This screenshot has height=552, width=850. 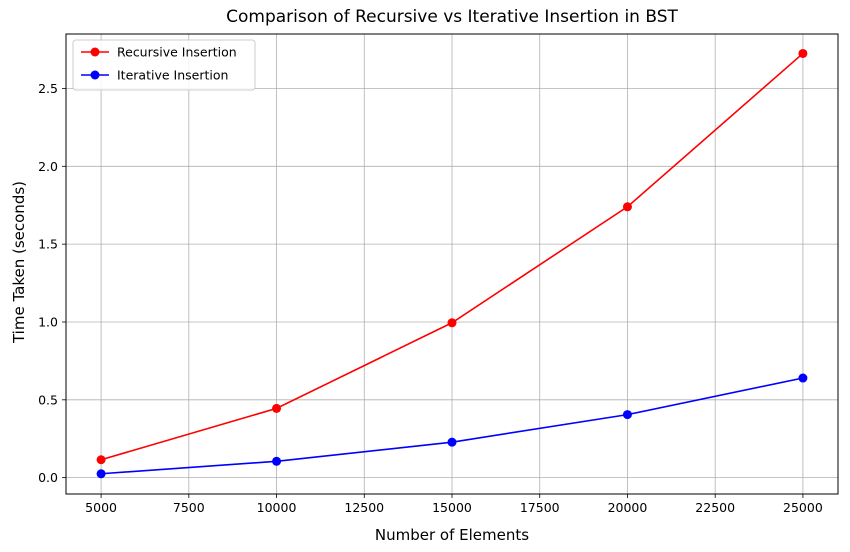 What do you see at coordinates (189, 507) in the screenshot?
I see `x-tick-label: 7500` at bounding box center [189, 507].